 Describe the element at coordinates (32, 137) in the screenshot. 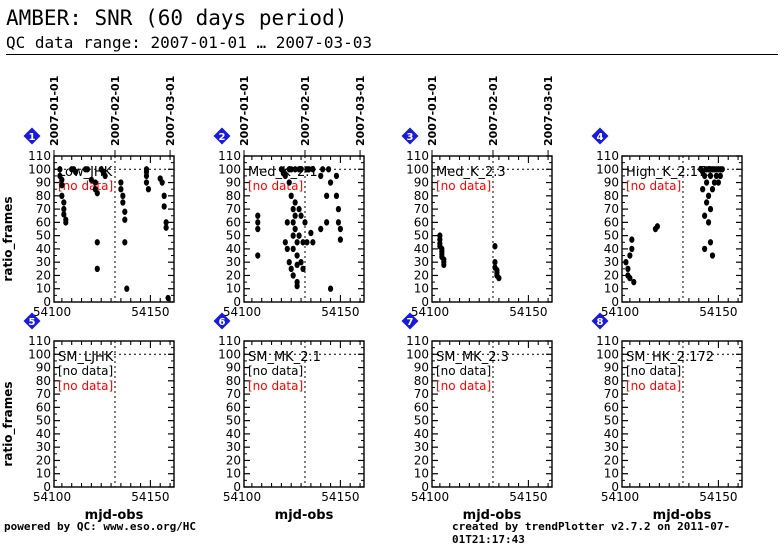

I see `panel-badge-number: 1` at that location.